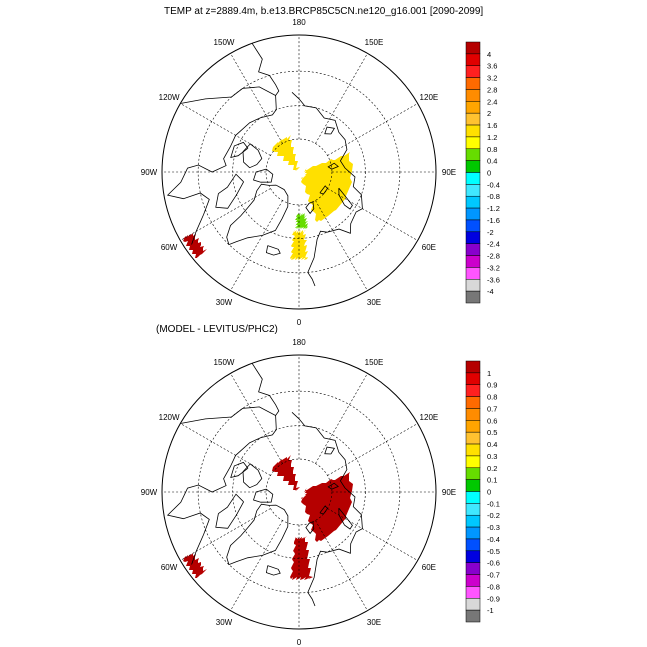  I want to click on colorbar-tick-label: -0.5, so click(493, 551).